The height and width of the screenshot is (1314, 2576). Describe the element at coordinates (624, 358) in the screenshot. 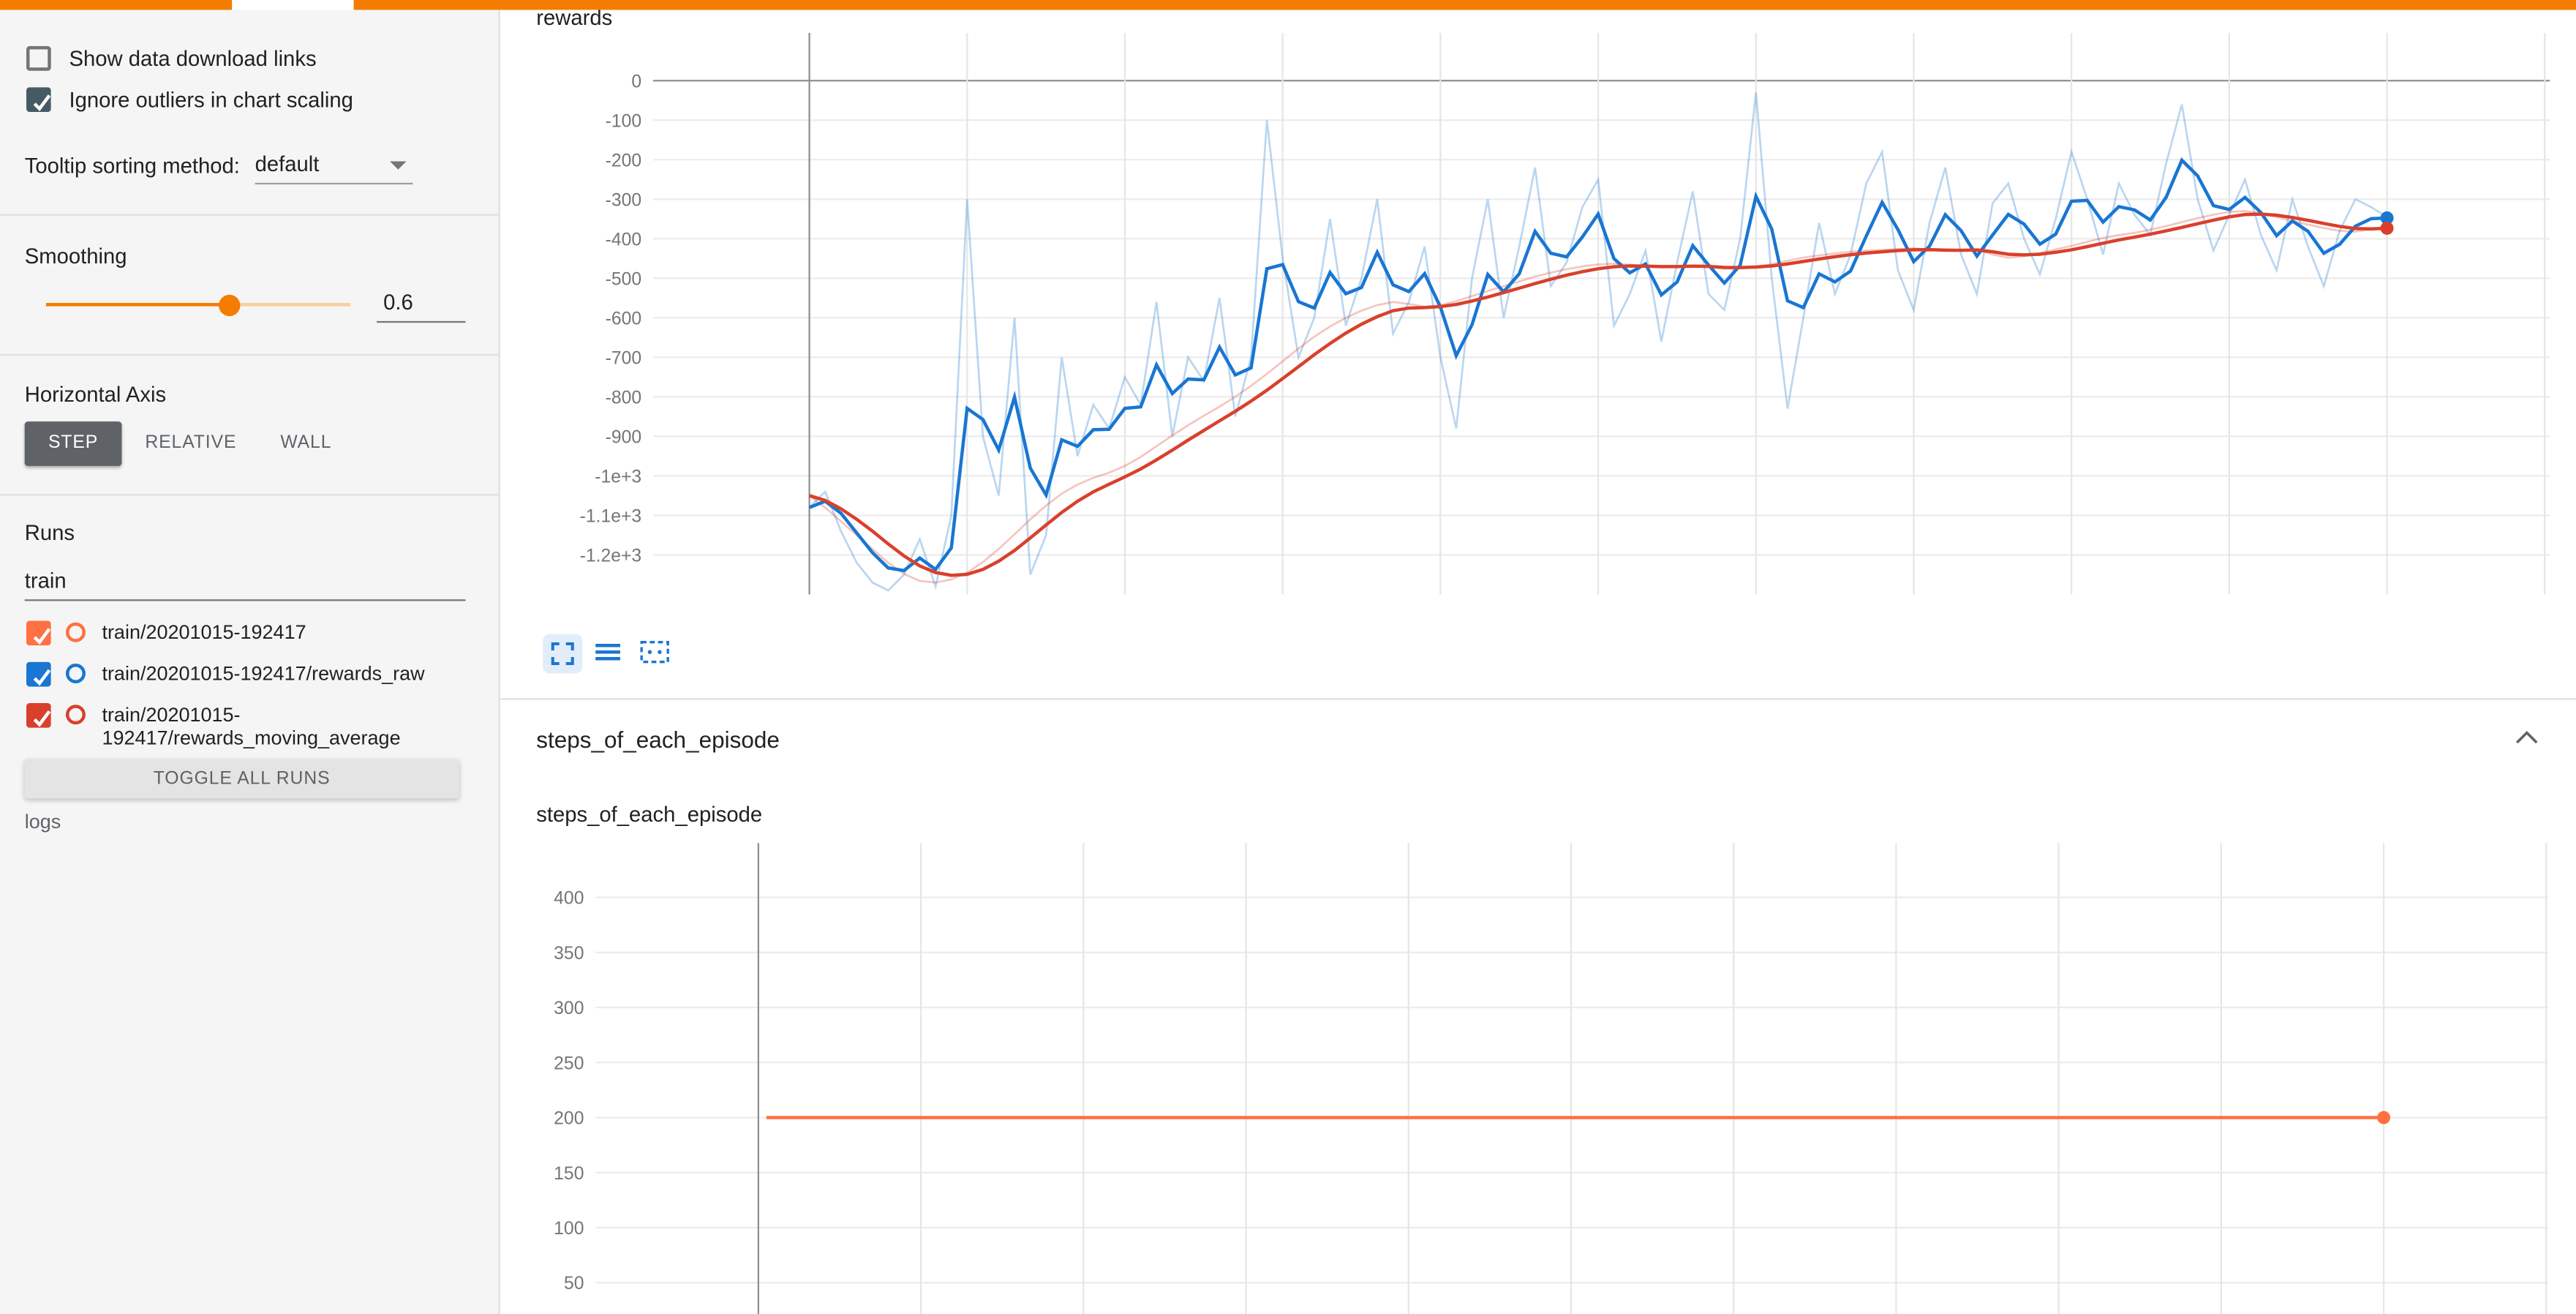

I see `y-tick-label: -700` at that location.